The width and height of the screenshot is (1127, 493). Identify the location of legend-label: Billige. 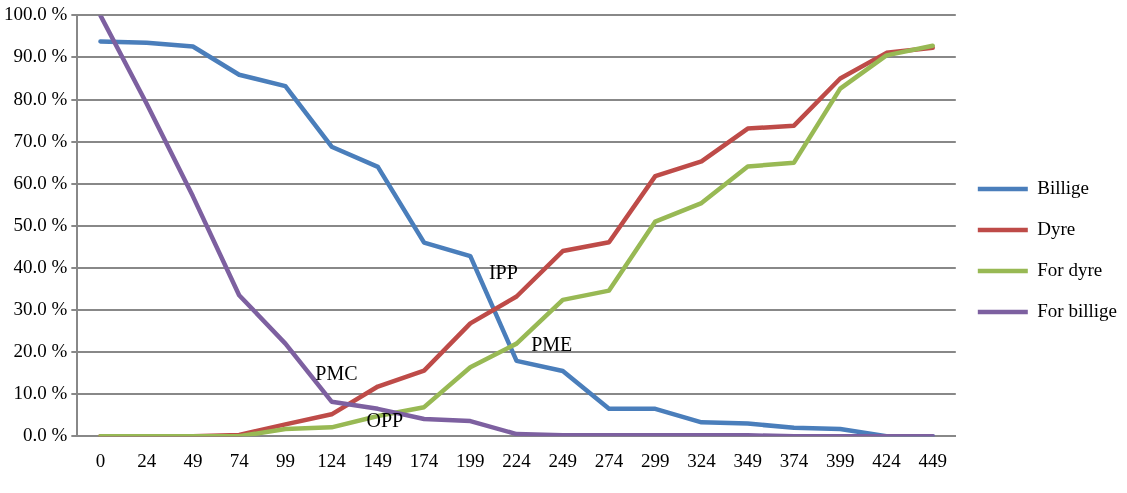
(1063, 187).